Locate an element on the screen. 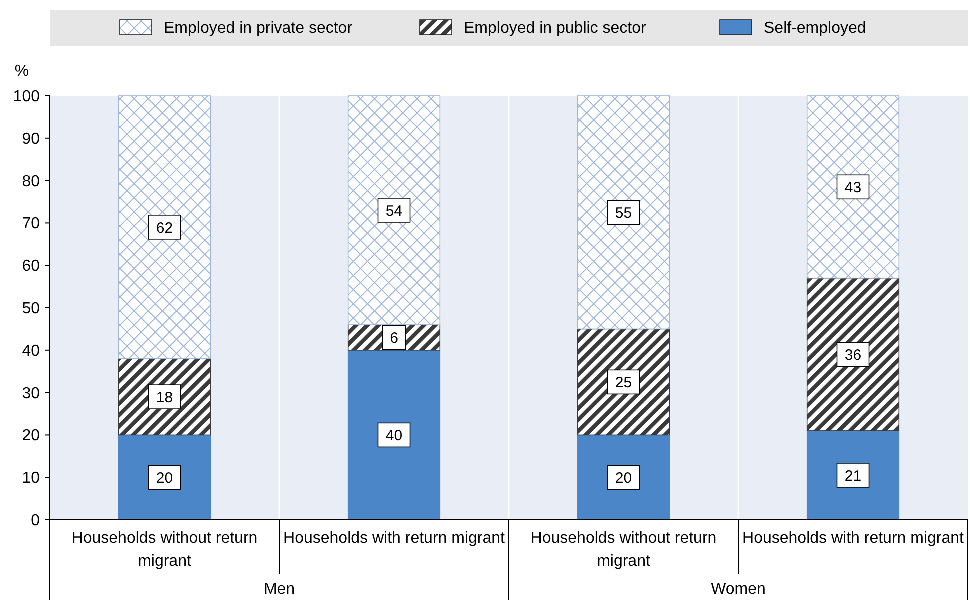  y-tick-label: 10 is located at coordinates (31, 479).